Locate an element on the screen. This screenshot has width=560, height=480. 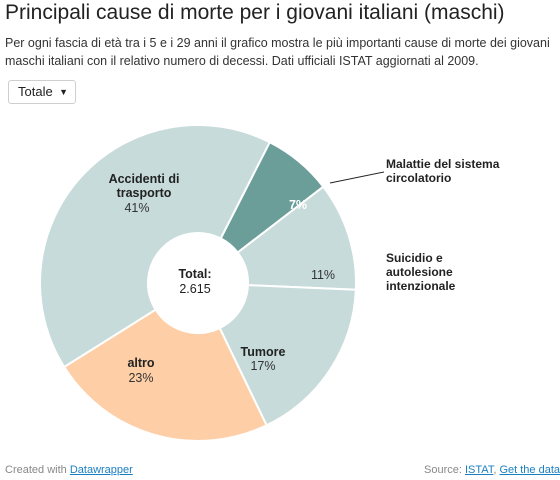
slice-name-accidenti-di-trasporto: Accidenti di trasporto is located at coordinates (144, 186).